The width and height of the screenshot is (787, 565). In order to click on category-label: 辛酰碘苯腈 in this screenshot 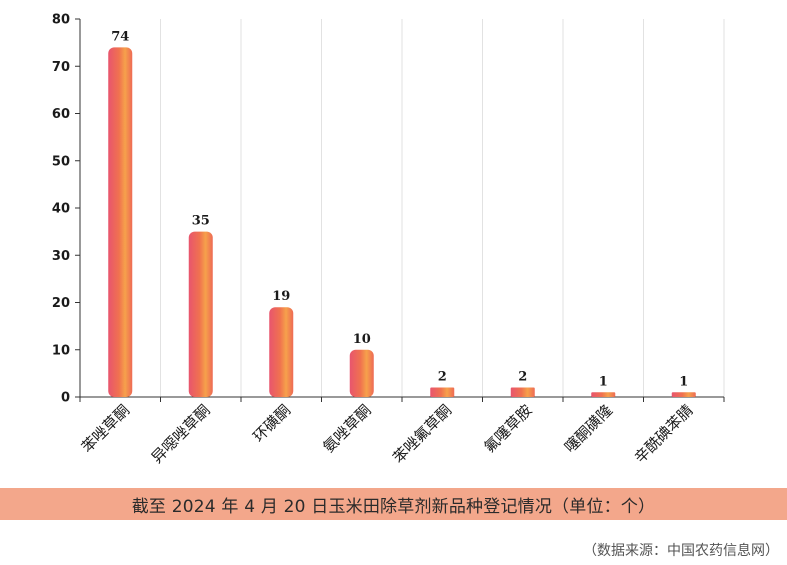, I will do `click(664, 434)`.